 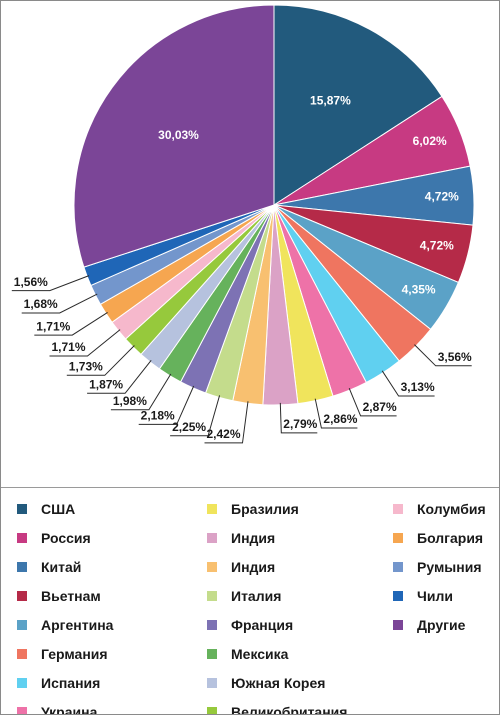 I want to click on legend-label: Испания, so click(x=71, y=682).